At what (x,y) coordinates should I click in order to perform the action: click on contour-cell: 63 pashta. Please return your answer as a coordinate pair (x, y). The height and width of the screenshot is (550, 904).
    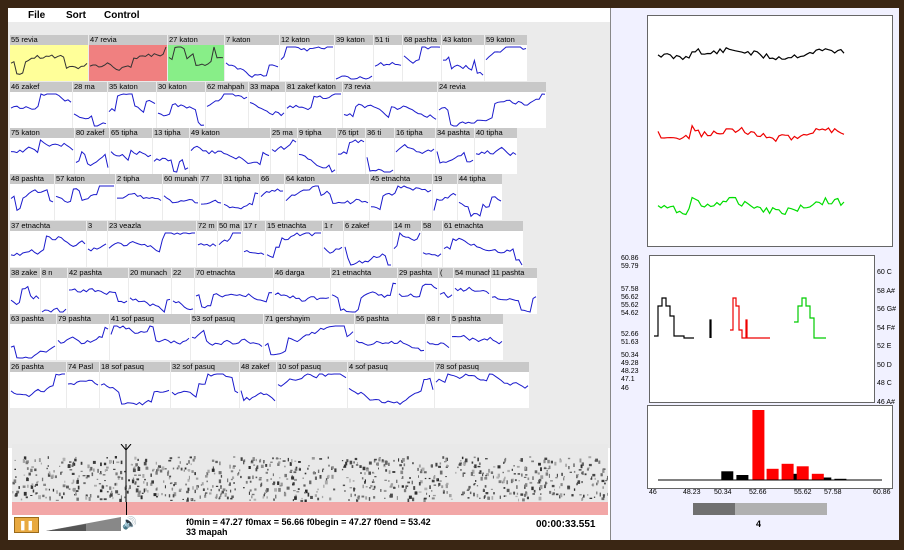
    Looking at the image, I should click on (33, 337).